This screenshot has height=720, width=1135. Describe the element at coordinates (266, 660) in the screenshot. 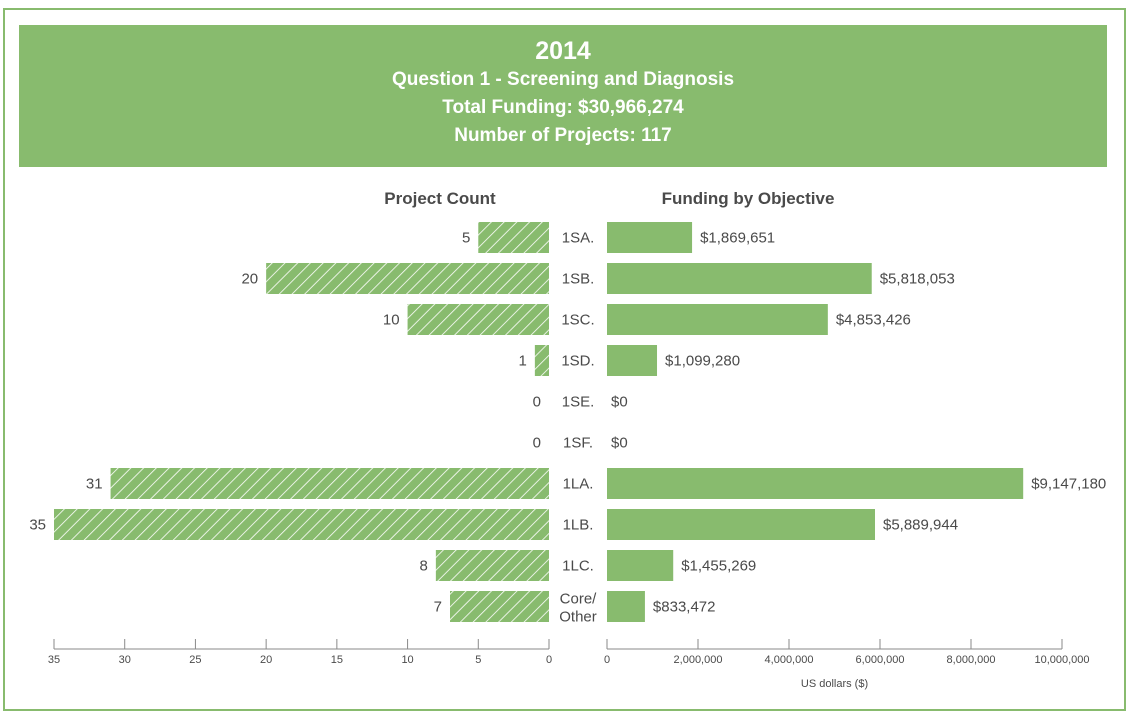

I see `project-count-tick-label: 20` at that location.